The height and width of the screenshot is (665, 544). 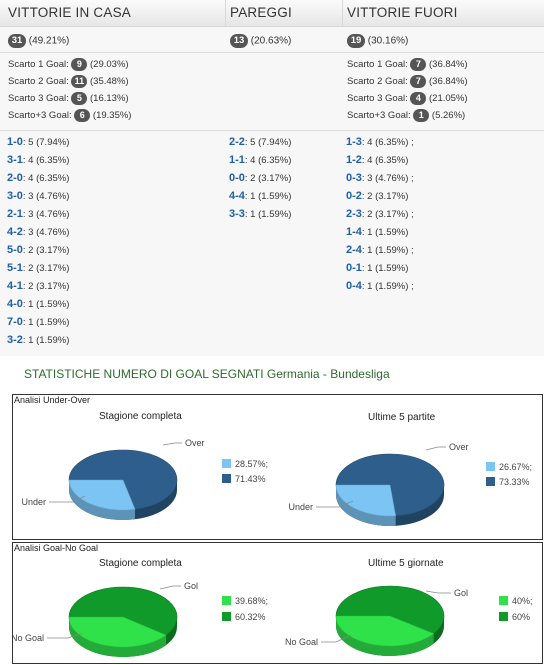 I want to click on result-row: 1-4: 1 (1.59%), so click(x=377, y=232).